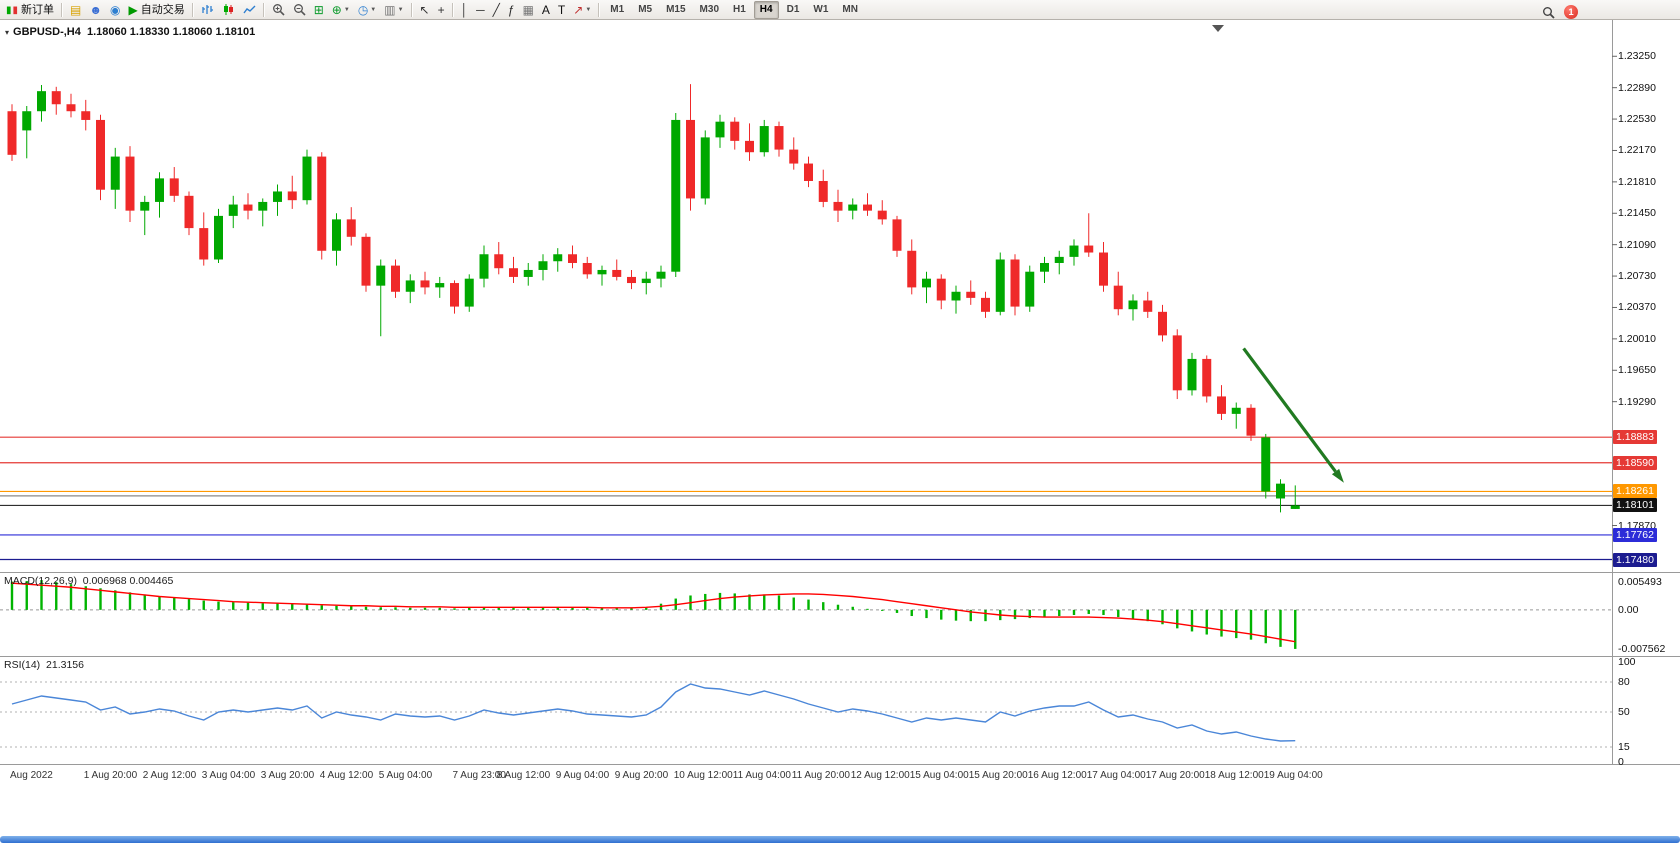 The height and width of the screenshot is (844, 1680). I want to click on timeframe-W1: W1, so click(821, 9).